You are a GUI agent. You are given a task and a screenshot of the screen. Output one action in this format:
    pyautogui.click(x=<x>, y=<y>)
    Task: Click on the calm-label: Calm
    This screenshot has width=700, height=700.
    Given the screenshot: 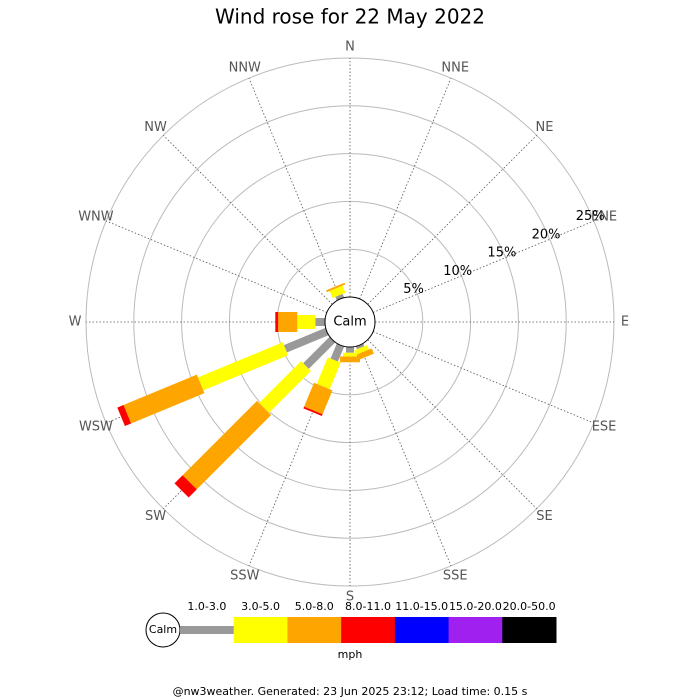 What is the action you would take?
    pyautogui.click(x=349, y=322)
    